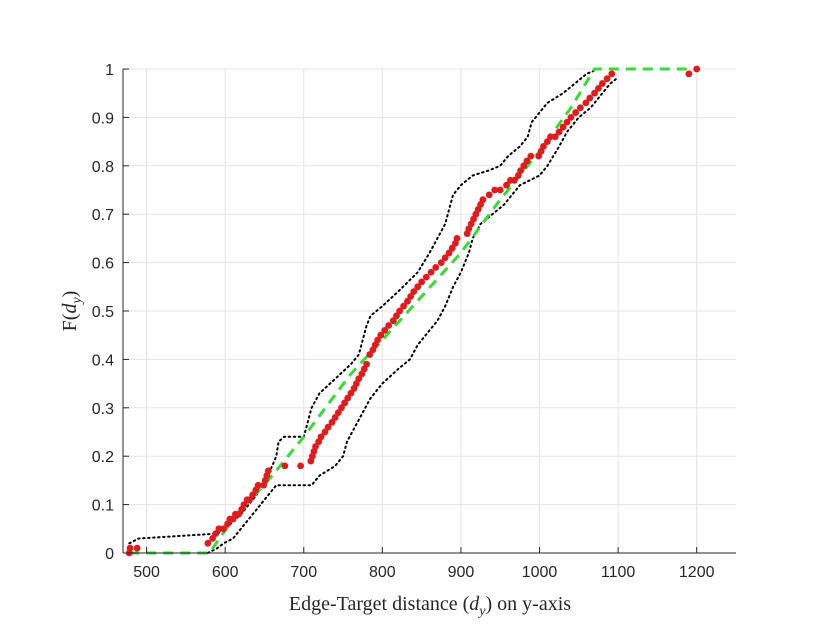  I want to click on x-tick-label: 600, so click(225, 572).